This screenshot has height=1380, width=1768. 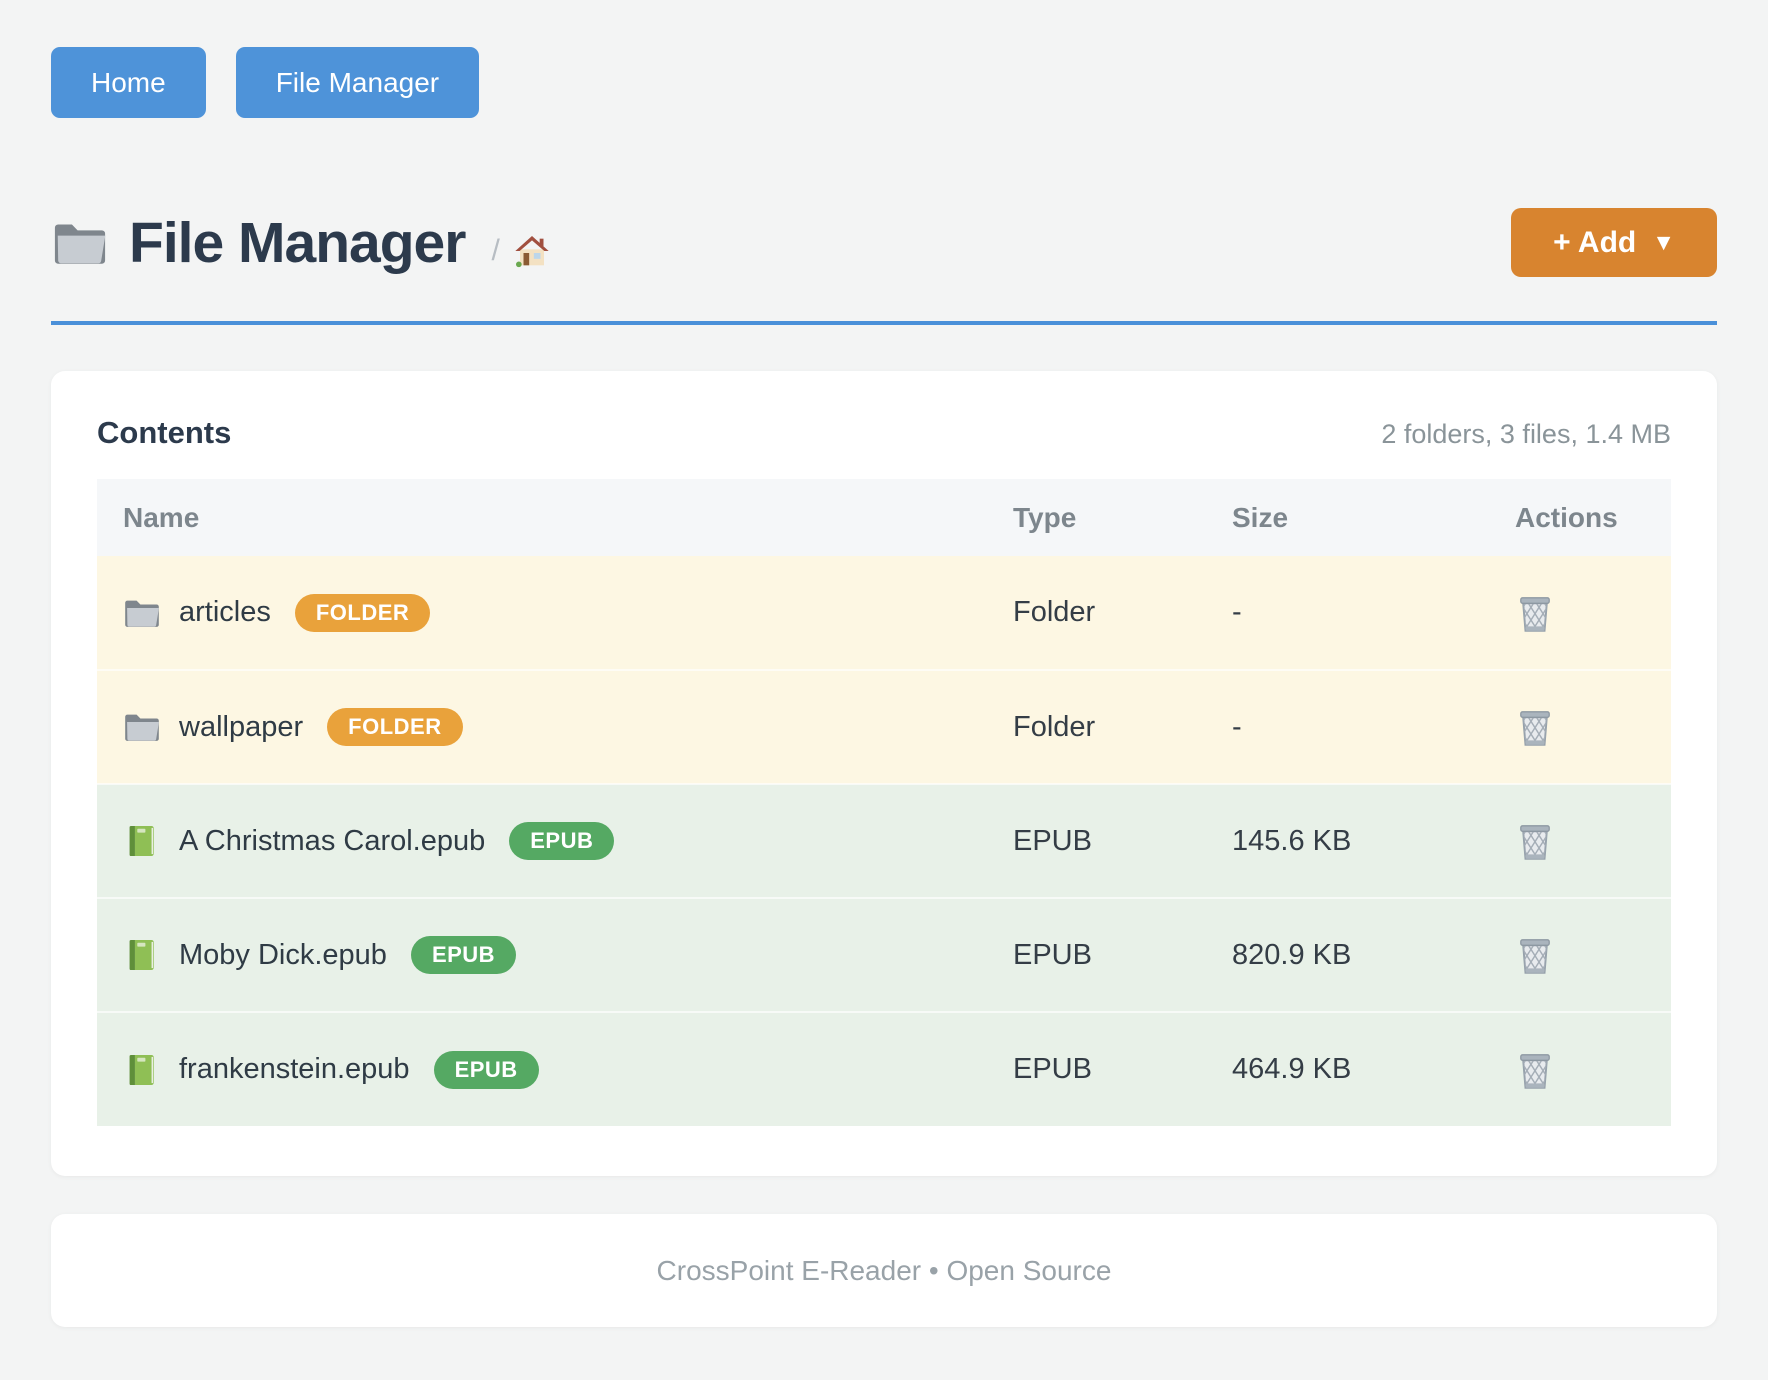 I want to click on contents-summary: 2 folders, 3 files, 1.4 MB, so click(x=1526, y=434).